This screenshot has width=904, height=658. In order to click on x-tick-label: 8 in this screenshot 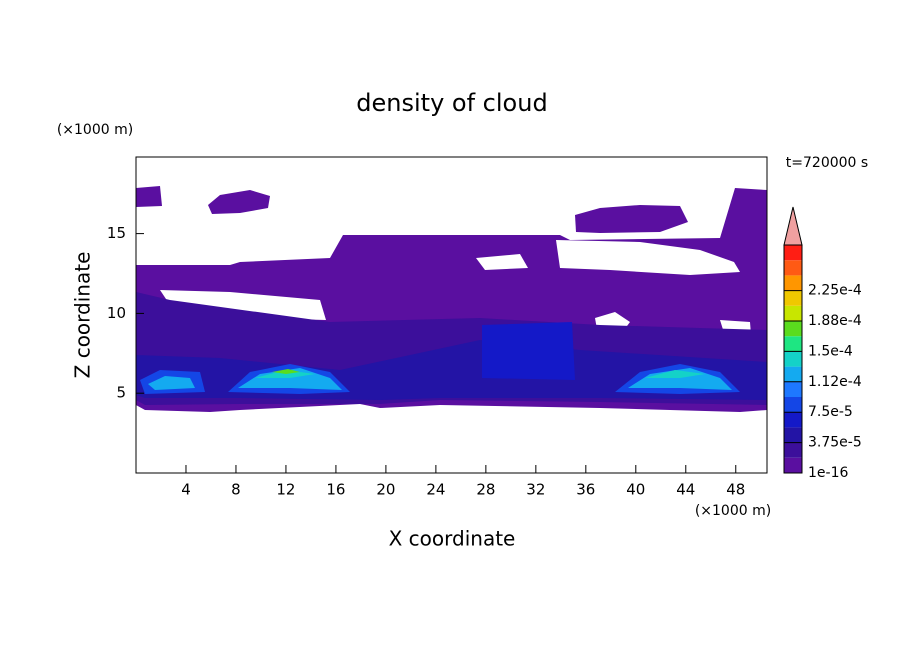, I will do `click(236, 490)`.